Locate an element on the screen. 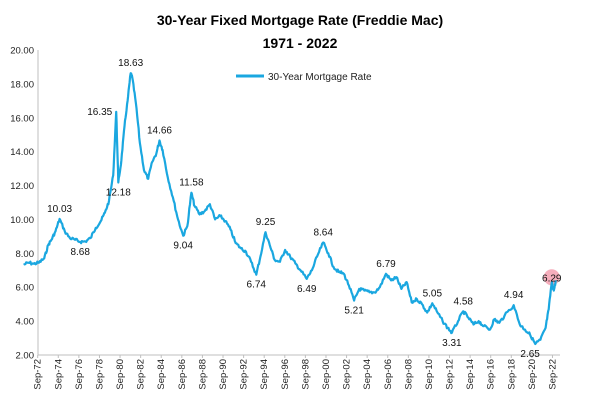 The width and height of the screenshot is (600, 406). x-tick-label: Sep-18 is located at coordinates (511, 374).